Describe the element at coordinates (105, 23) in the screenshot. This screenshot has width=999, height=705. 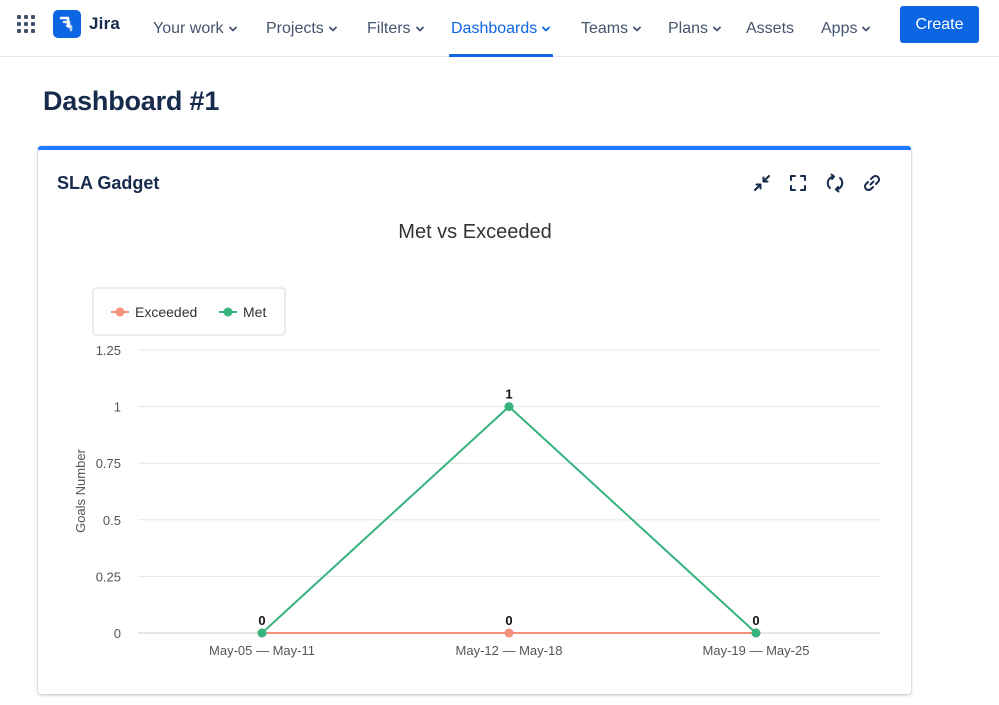
I see `product-name: Jira` at that location.